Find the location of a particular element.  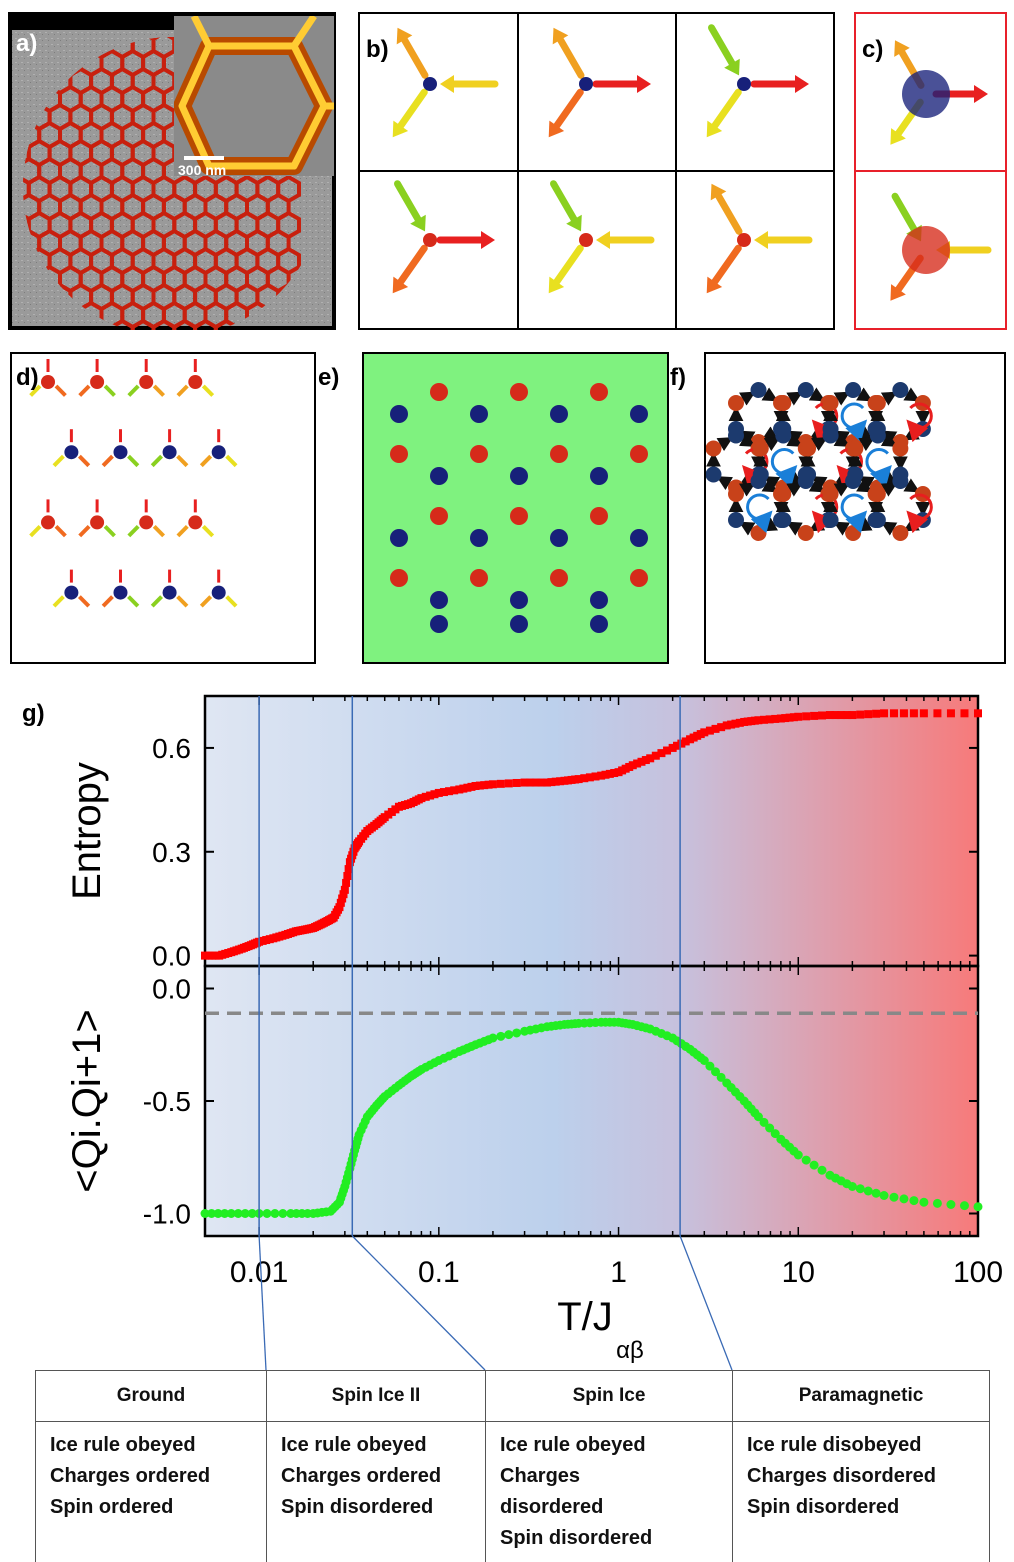

afm-inset is located at coordinates (254, 96).